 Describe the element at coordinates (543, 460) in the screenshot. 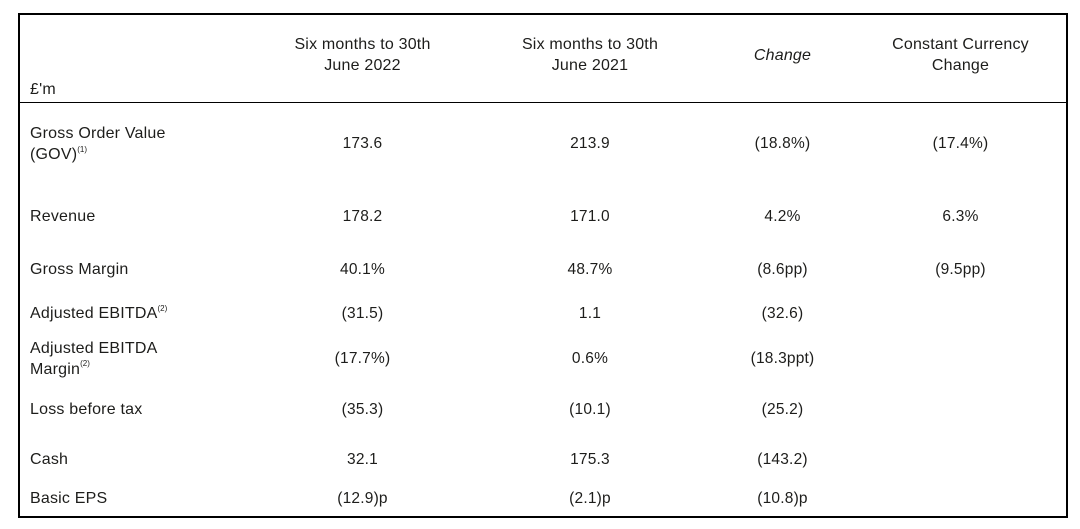

I see `row-cash: Cash 32.1 175.3 (143.2)` at that location.